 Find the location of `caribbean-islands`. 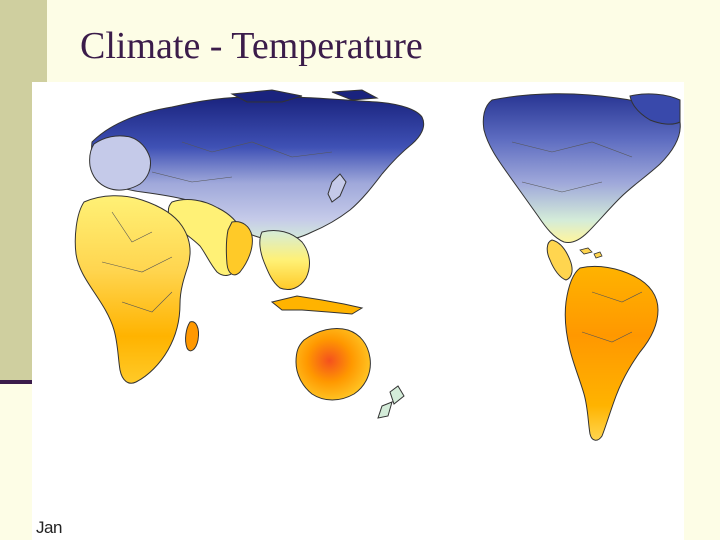

caribbean-islands is located at coordinates (591, 253).